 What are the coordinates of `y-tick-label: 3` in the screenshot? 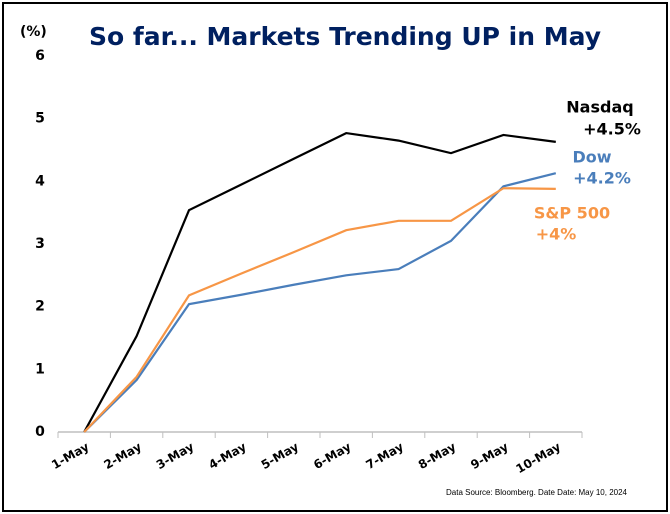 It's located at (40, 244).